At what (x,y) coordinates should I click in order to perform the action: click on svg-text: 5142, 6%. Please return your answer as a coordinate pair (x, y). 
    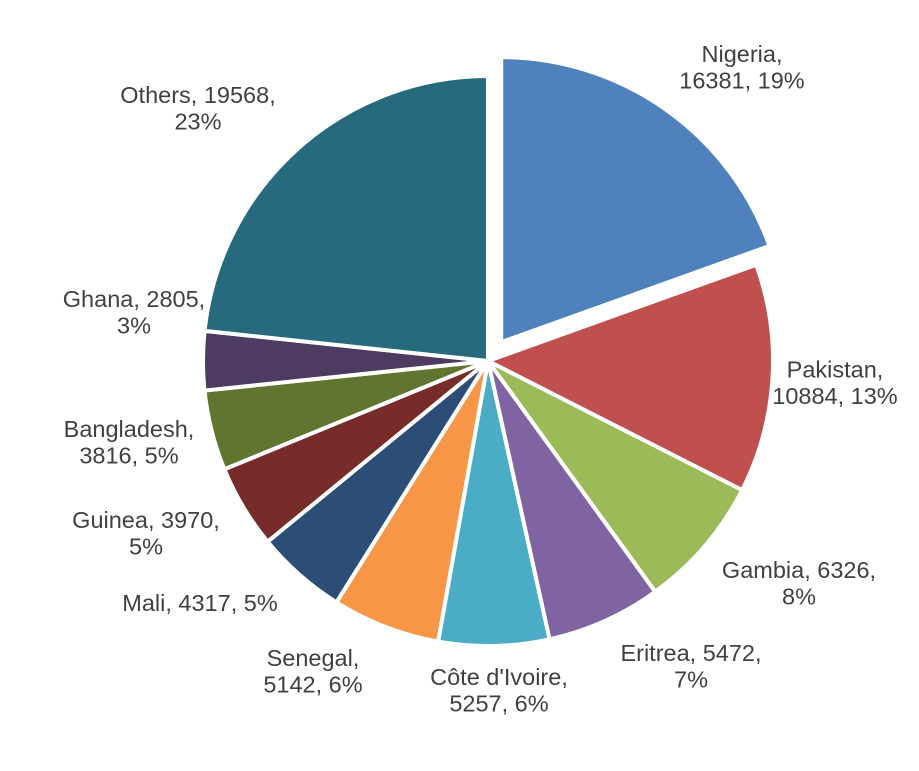
    Looking at the image, I should click on (312, 685).